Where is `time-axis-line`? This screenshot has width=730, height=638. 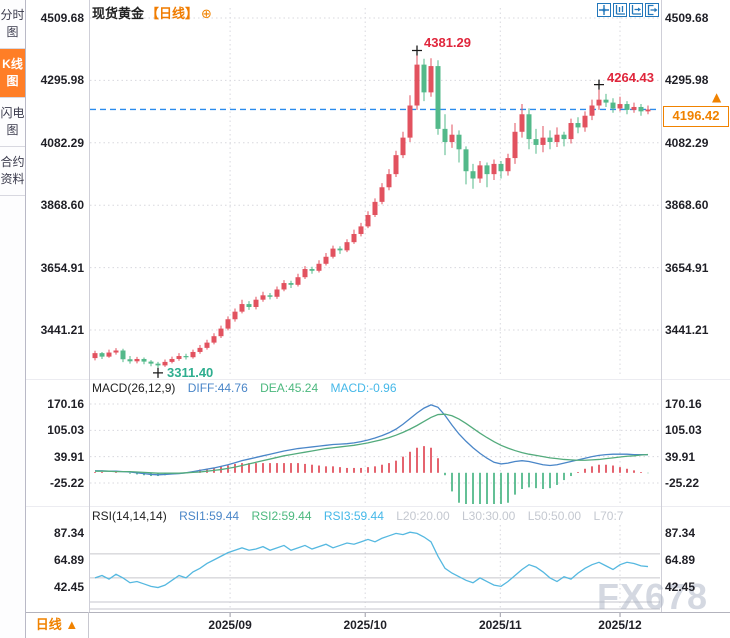
time-axis-line is located at coordinates (365, 612).